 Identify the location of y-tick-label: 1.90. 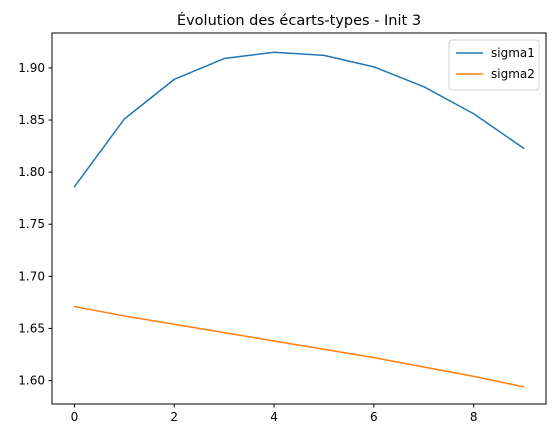
(31, 68).